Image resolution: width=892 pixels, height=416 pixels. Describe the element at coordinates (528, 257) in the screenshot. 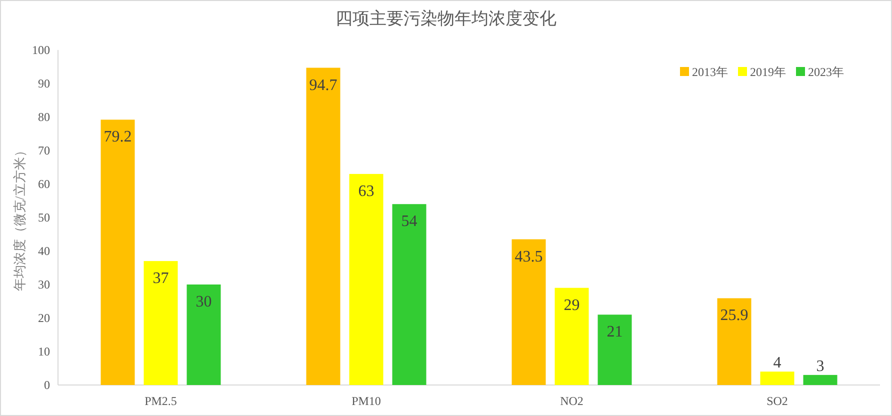

I see `data-label: 43.5` at that location.